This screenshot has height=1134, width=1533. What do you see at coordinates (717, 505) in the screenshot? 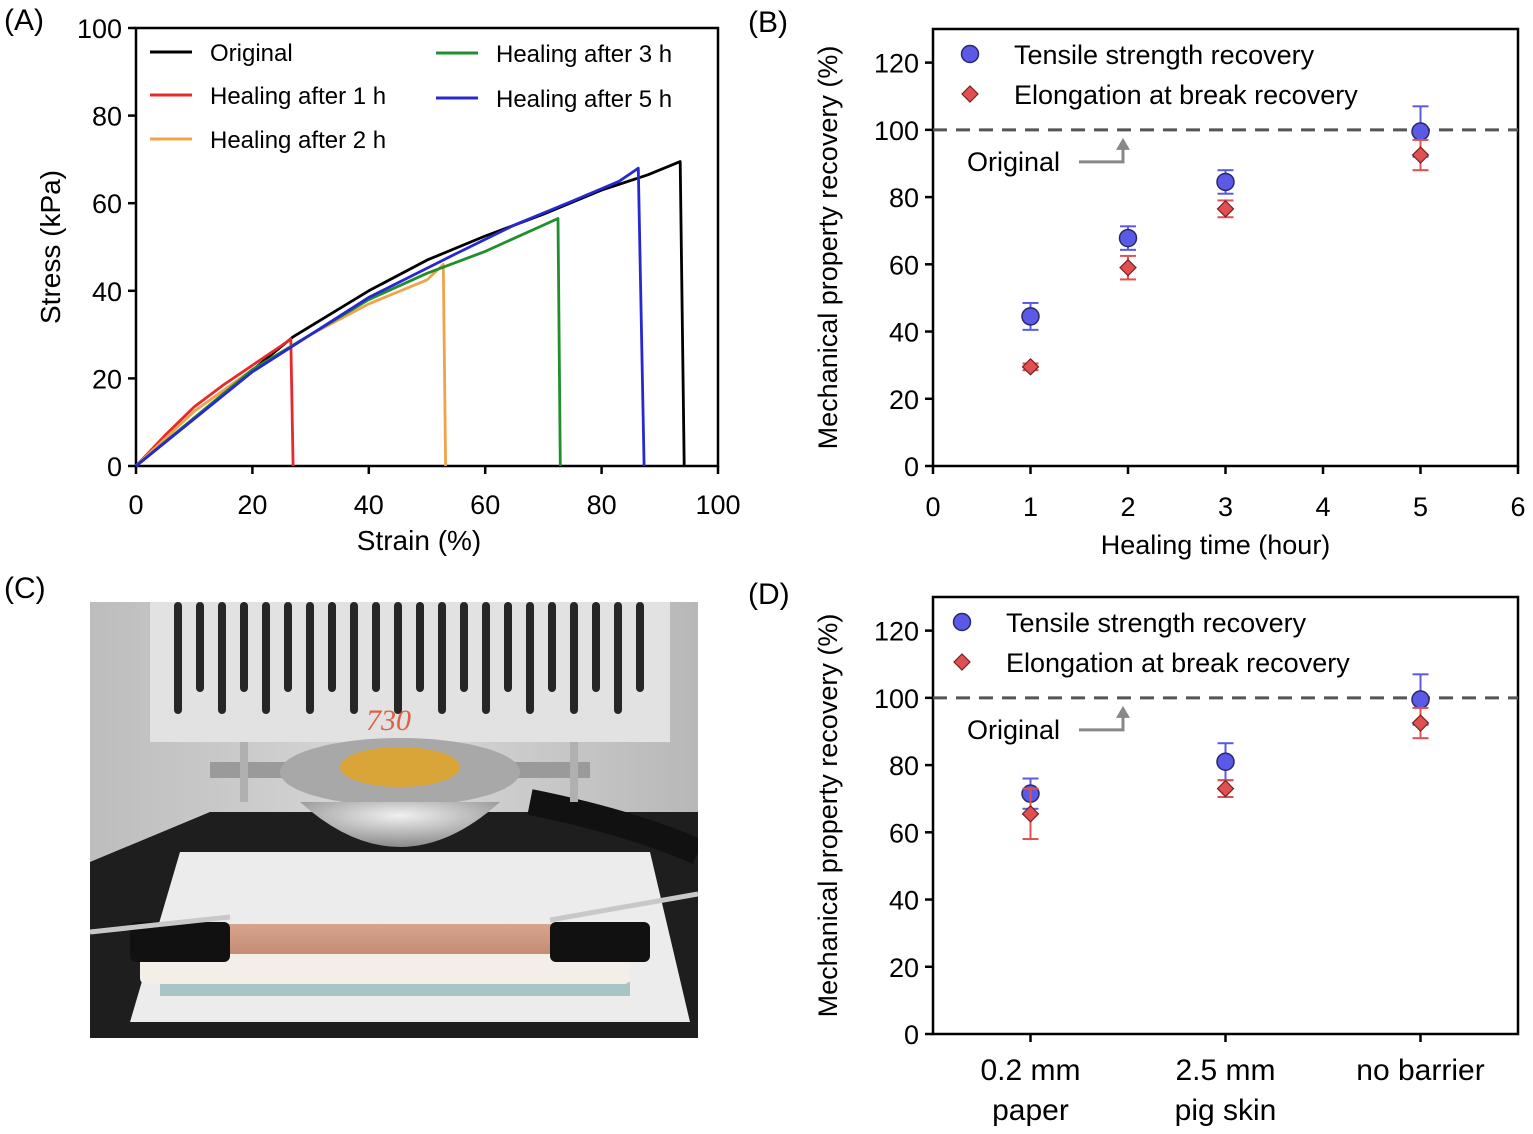
I see `x-tick-label: 100` at bounding box center [717, 505].